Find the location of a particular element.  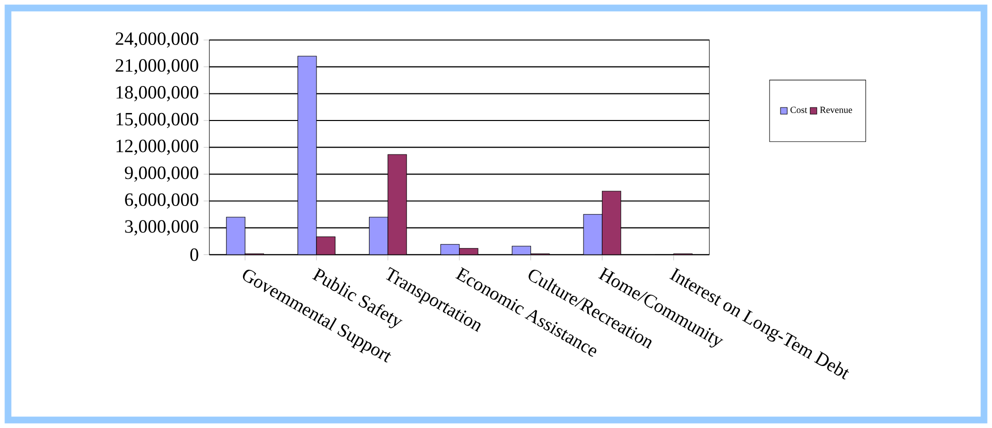

y-tick-label: 12,000,000 is located at coordinates (157, 147).